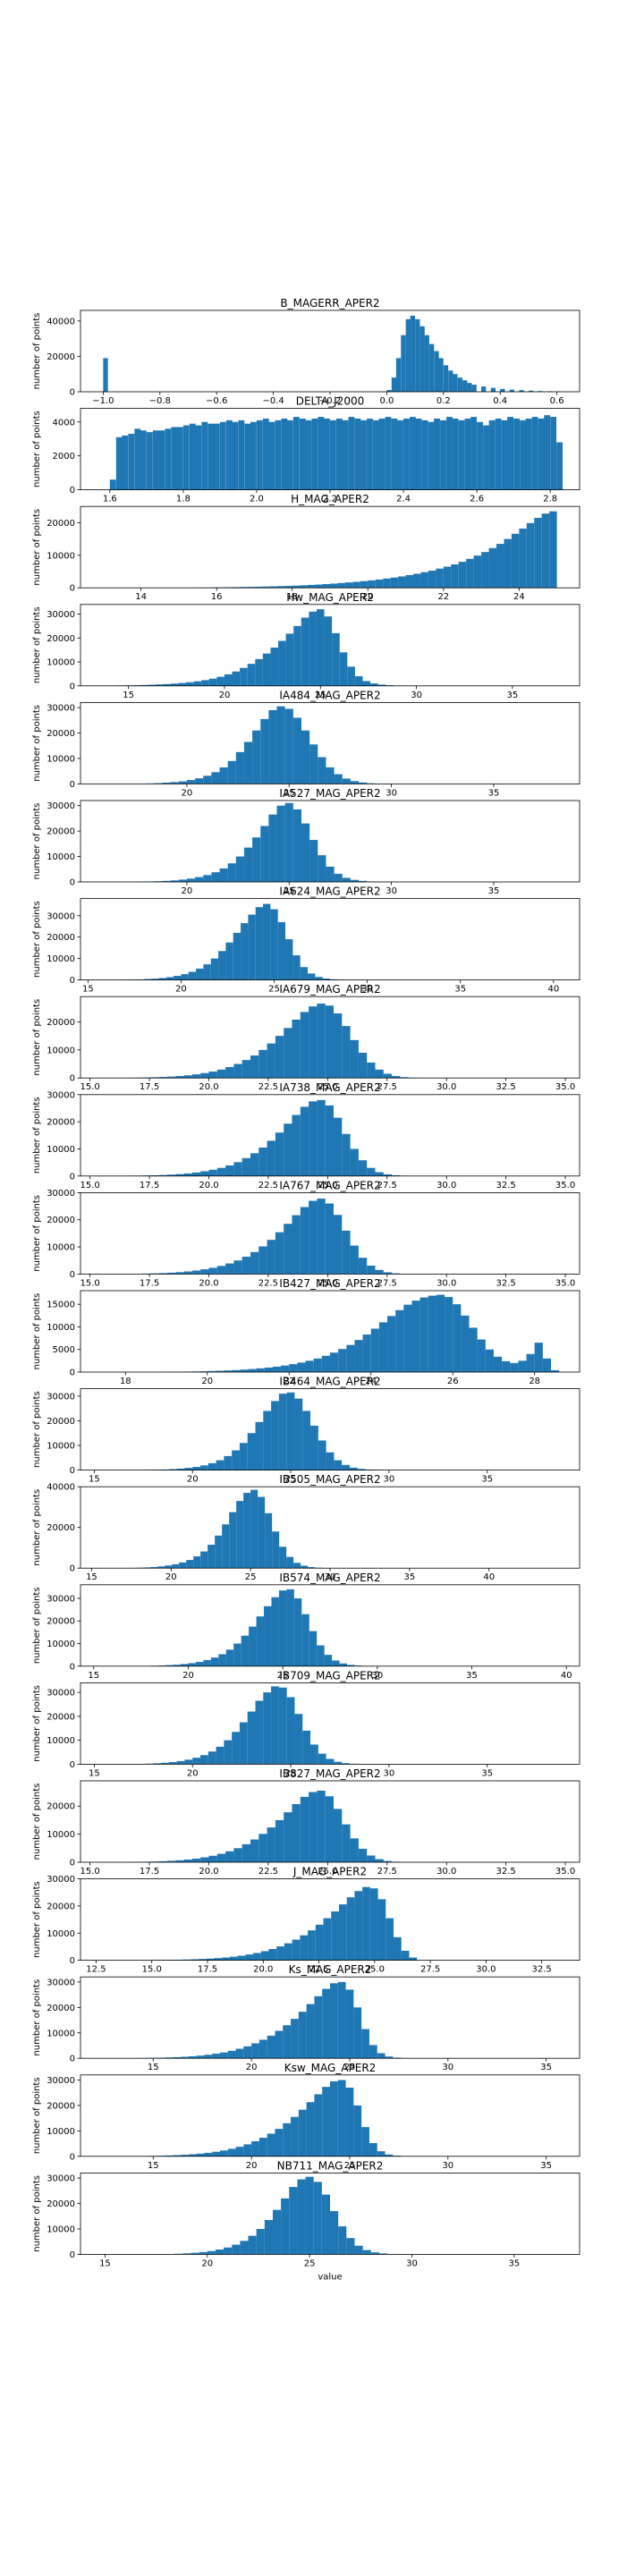  What do you see at coordinates (566, 1676) in the screenshot?
I see `x-tick-label: 40` at bounding box center [566, 1676].